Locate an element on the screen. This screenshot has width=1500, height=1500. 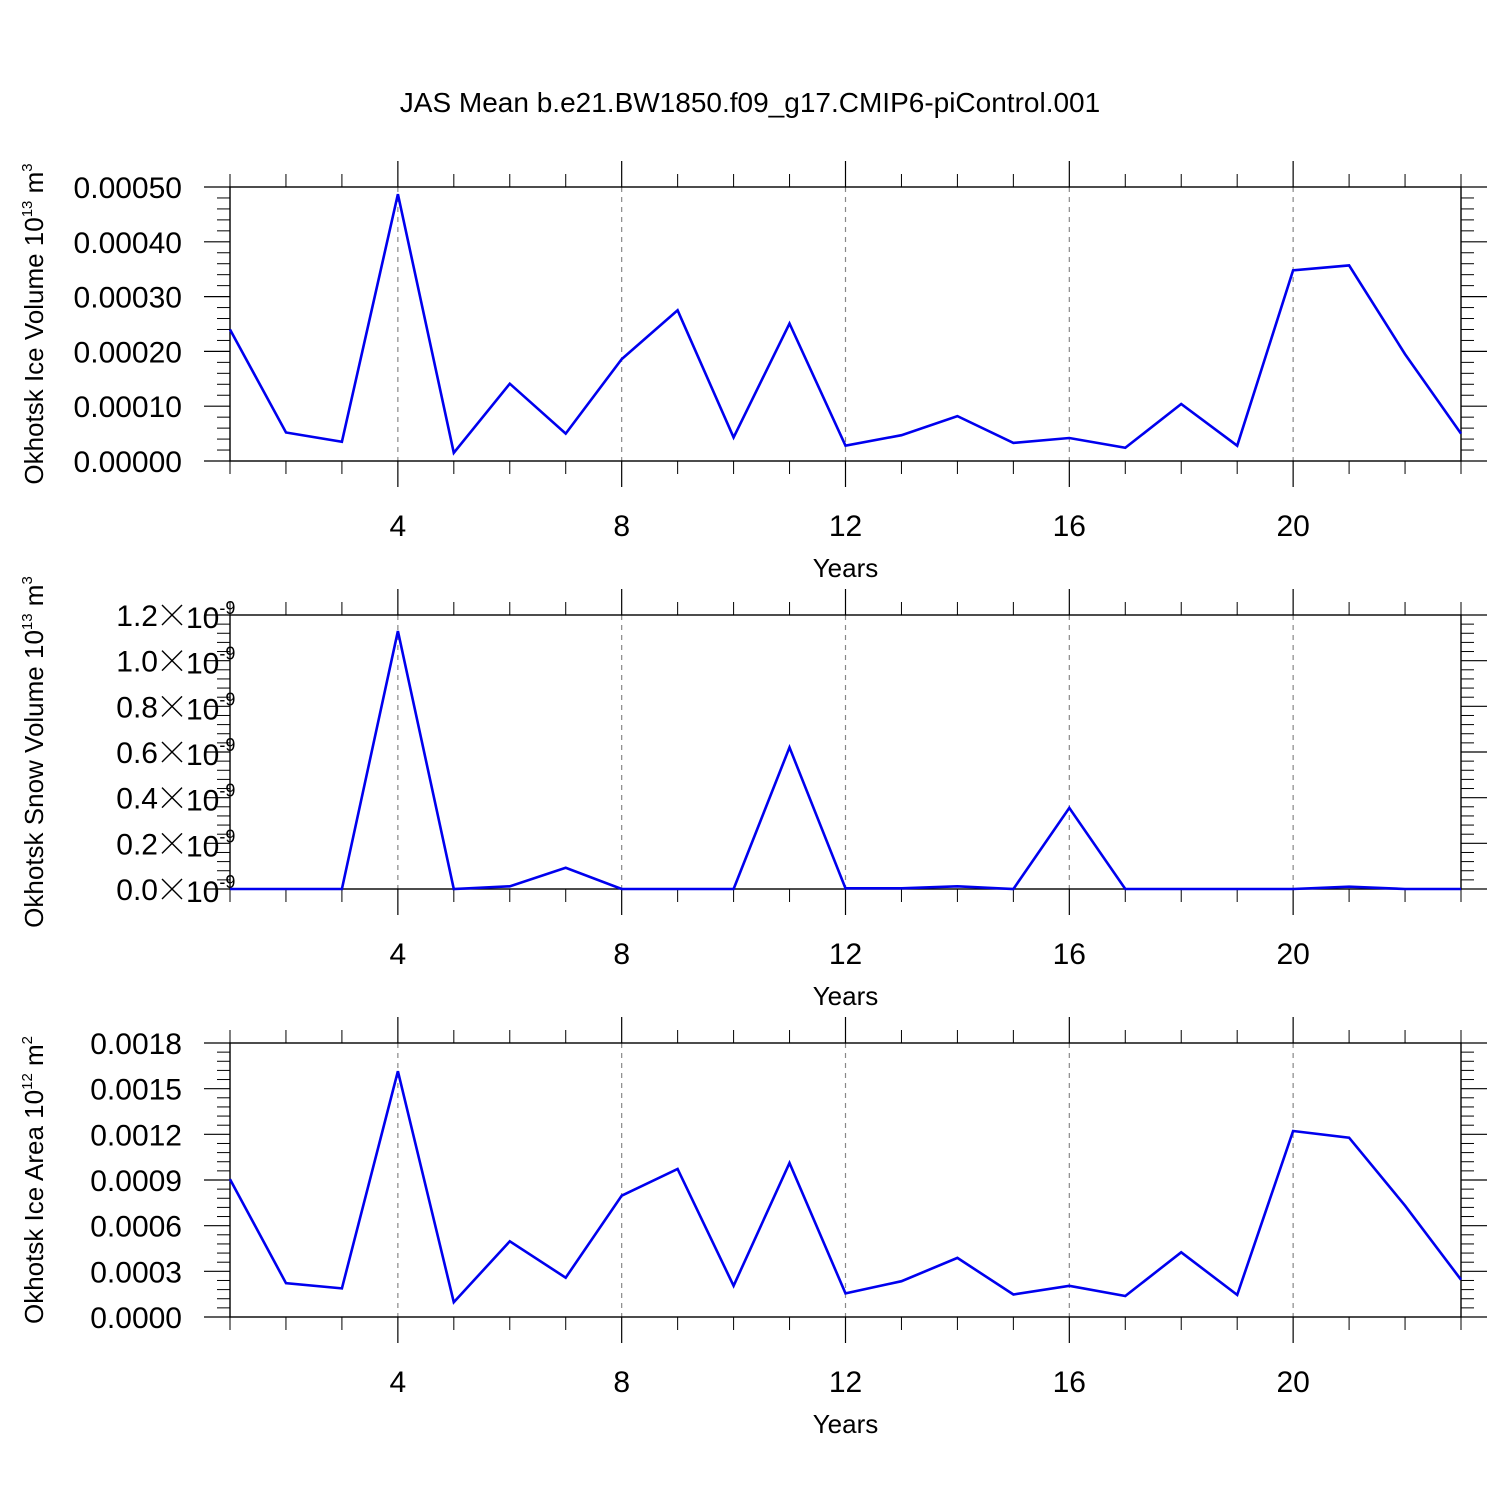
y-tick-label: 0.0000 is located at coordinates (136, 1318).